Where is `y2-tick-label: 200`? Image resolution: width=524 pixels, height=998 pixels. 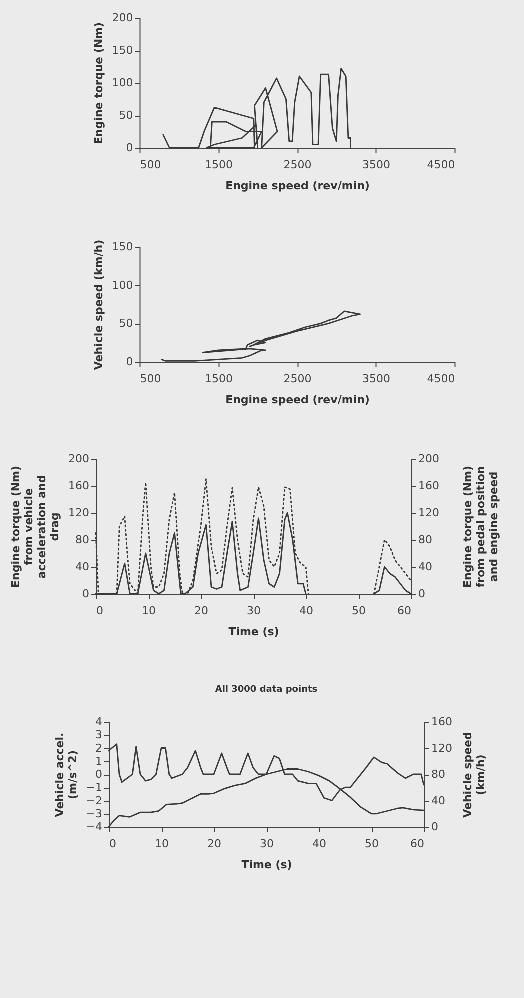 y2-tick-label: 200 is located at coordinates (429, 459).